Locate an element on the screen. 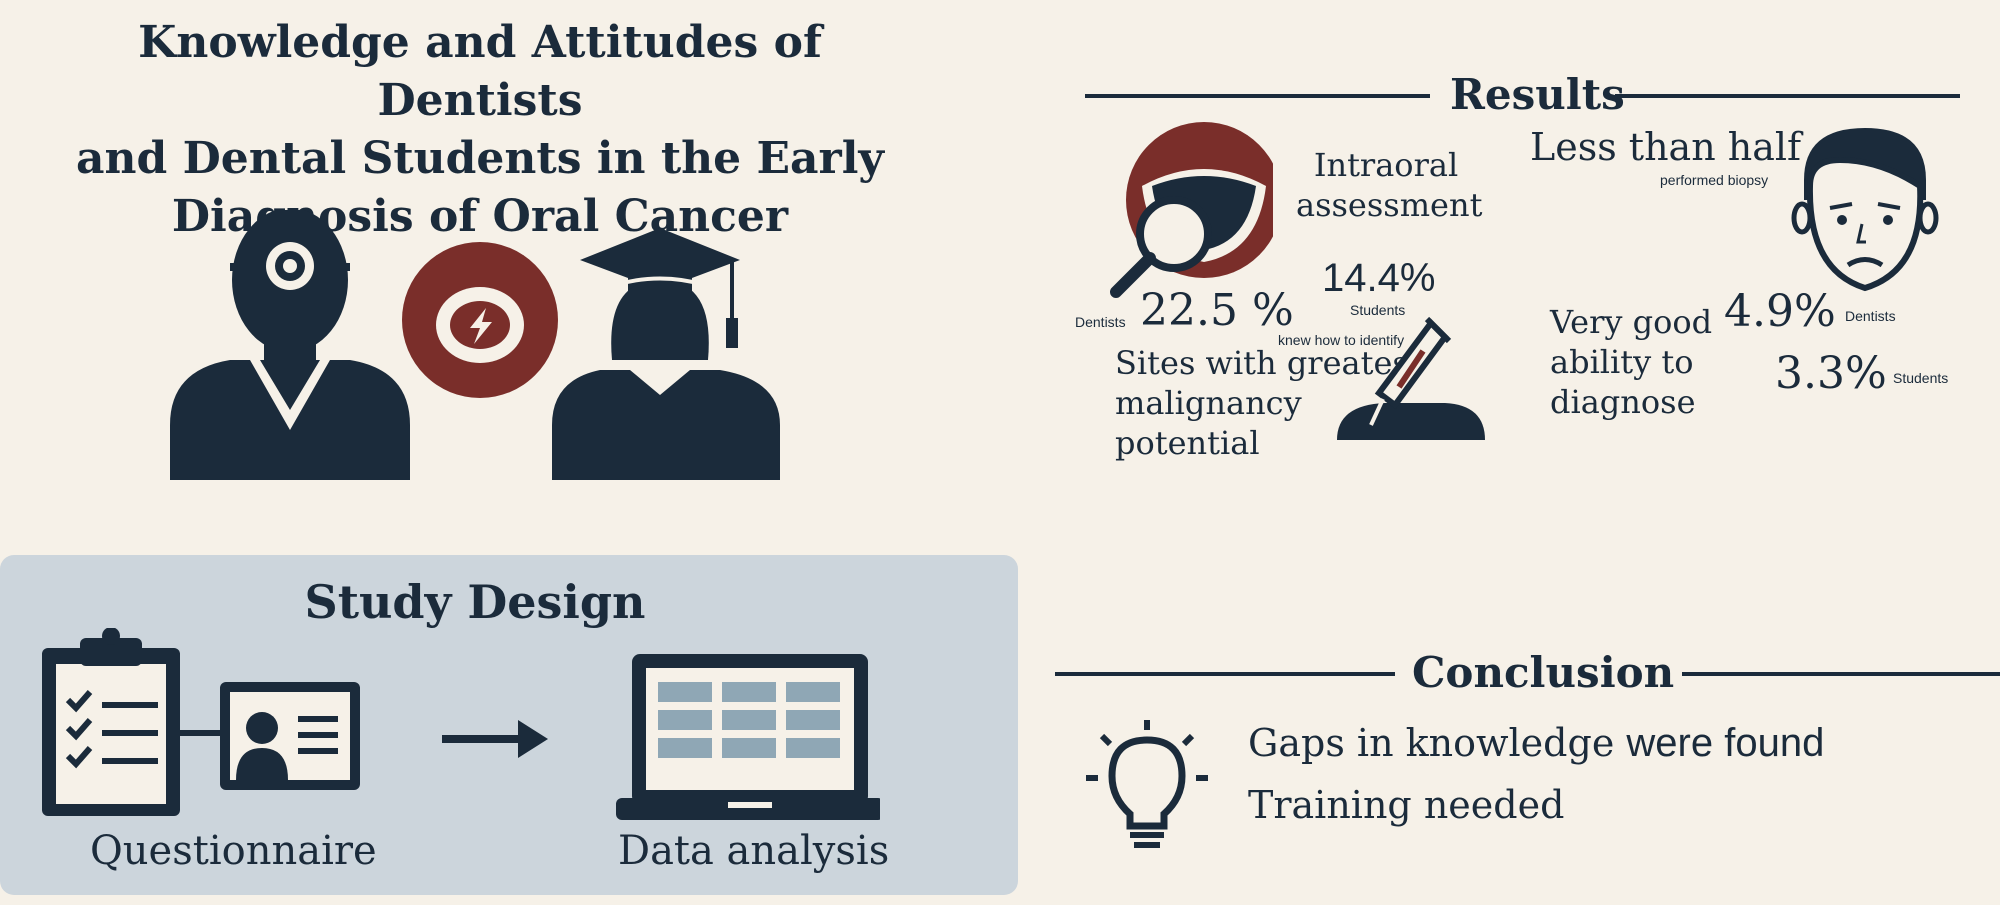  hero-illustration is located at coordinates (475, 345).